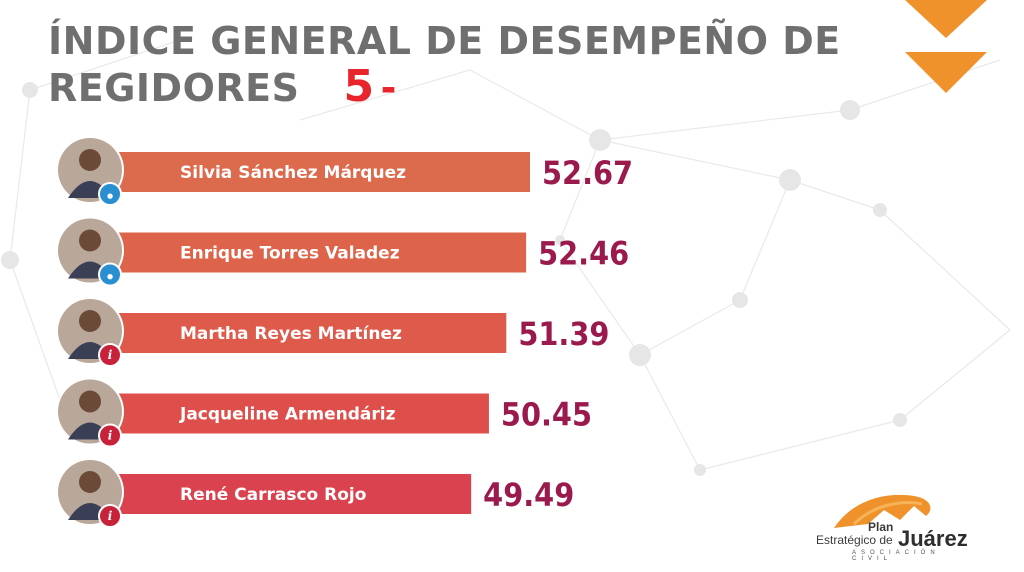 This screenshot has width=1024, height=572. Describe the element at coordinates (291, 334) in the screenshot. I see `bar-label: Martha Reyes Martínez` at that location.